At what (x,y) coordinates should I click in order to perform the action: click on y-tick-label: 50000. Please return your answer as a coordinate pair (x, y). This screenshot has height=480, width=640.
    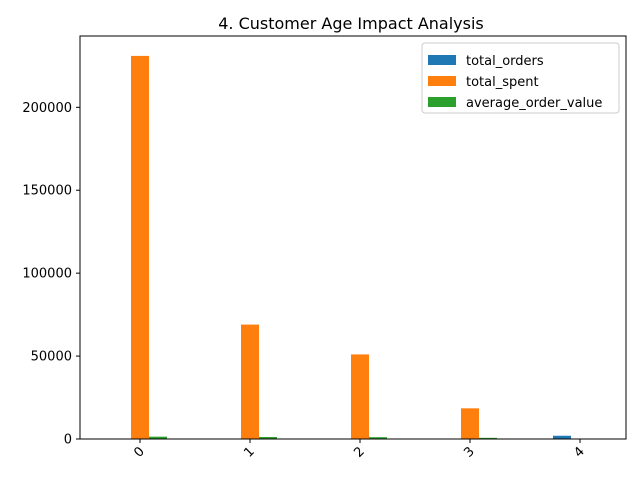
    Looking at the image, I should click on (51, 357).